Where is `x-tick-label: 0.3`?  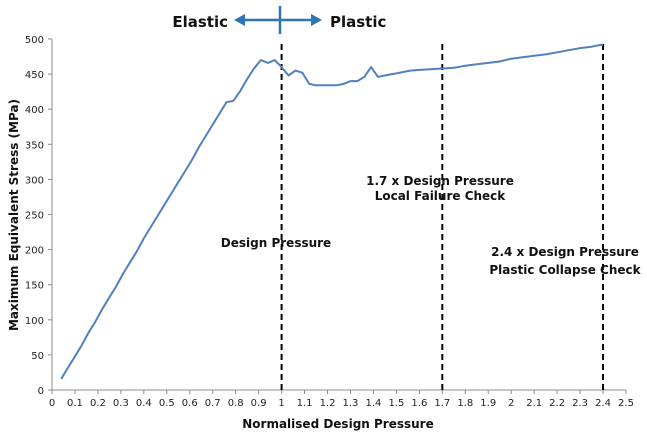 x-tick-label: 0.3 is located at coordinates (121, 403).